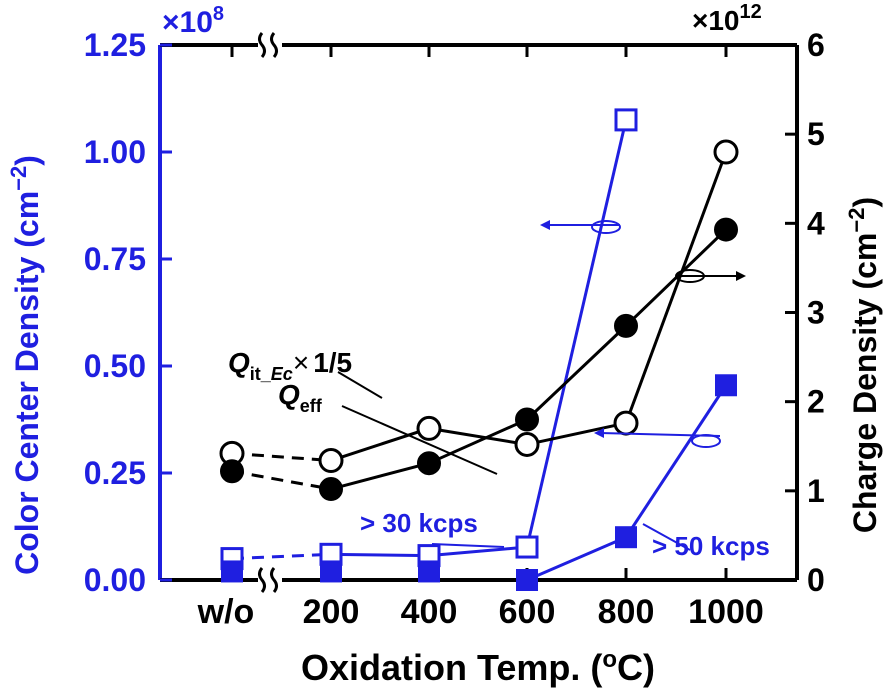  I want to click on x-axis-title: Oxidation Temp. (oC), so click(478, 667).